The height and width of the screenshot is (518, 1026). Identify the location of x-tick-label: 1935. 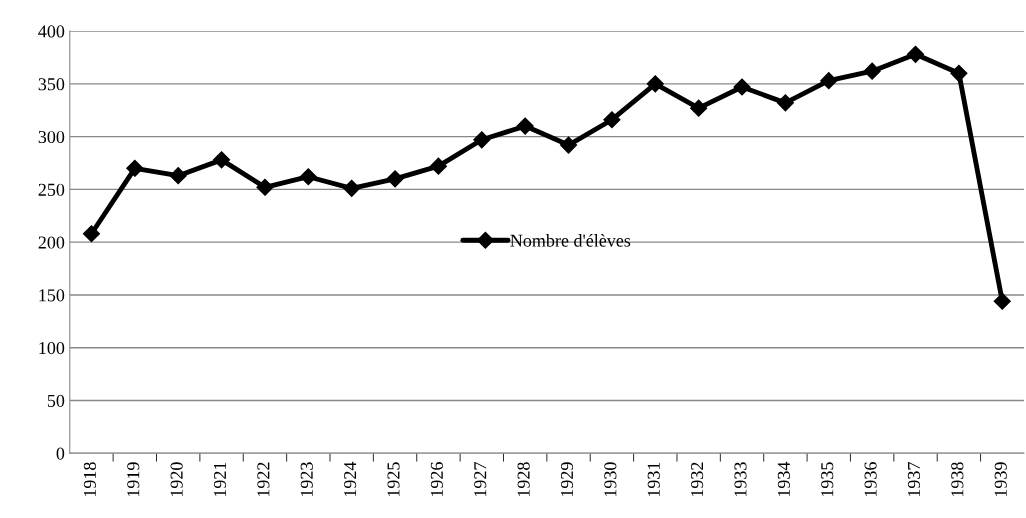
(827, 479).